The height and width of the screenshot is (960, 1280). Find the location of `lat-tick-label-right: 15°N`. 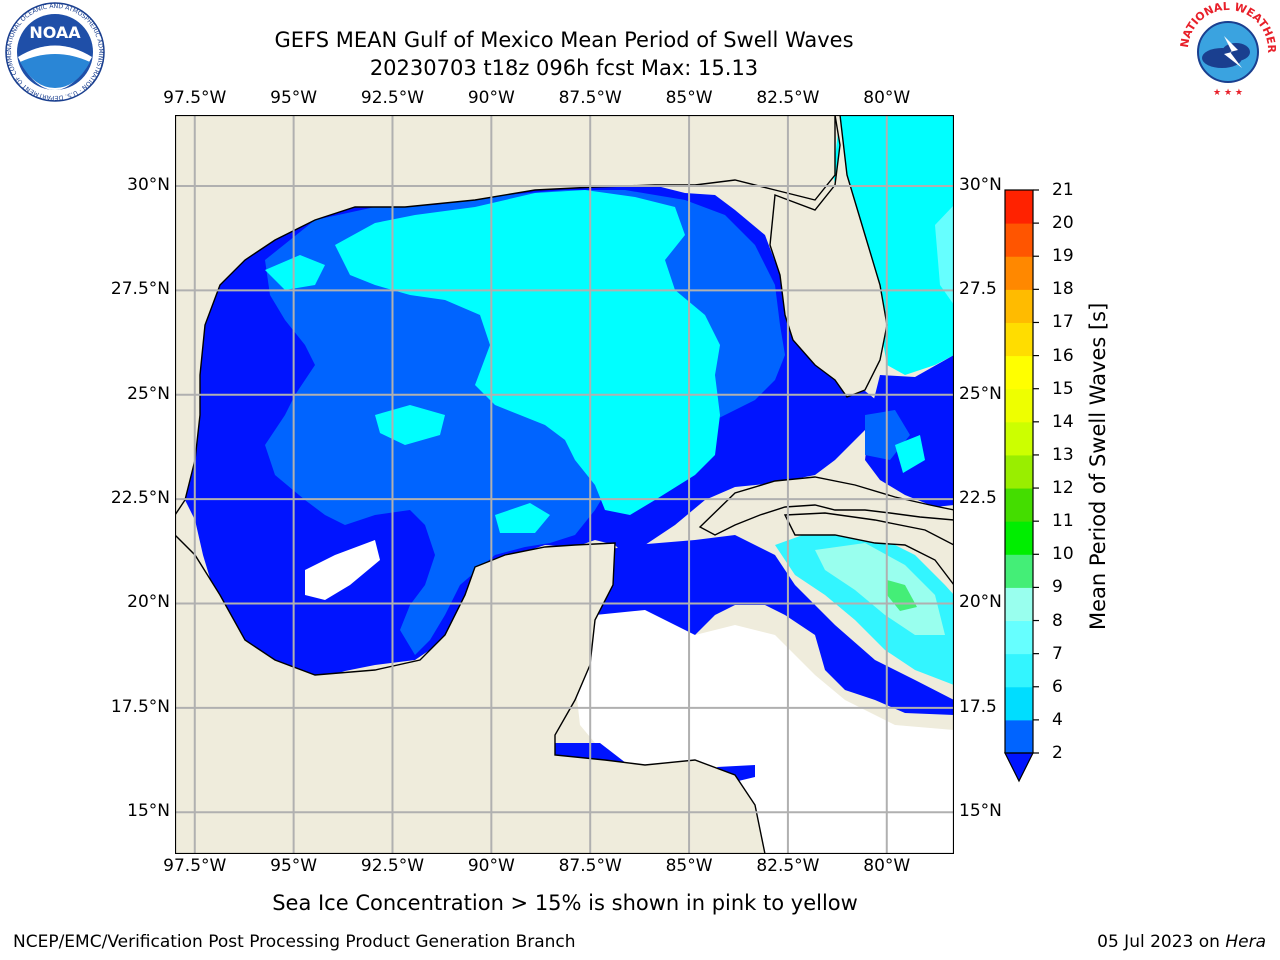

lat-tick-label-right: 15°N is located at coordinates (980, 811).